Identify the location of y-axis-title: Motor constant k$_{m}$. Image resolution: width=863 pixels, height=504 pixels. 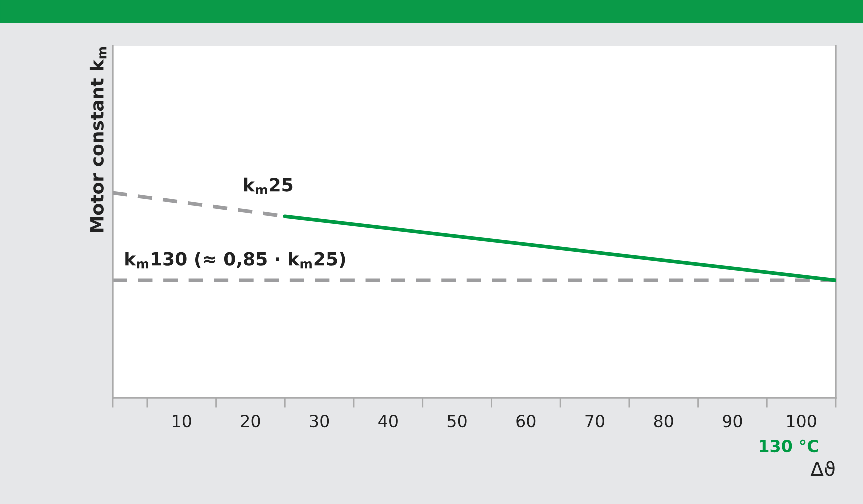
(98, 140).